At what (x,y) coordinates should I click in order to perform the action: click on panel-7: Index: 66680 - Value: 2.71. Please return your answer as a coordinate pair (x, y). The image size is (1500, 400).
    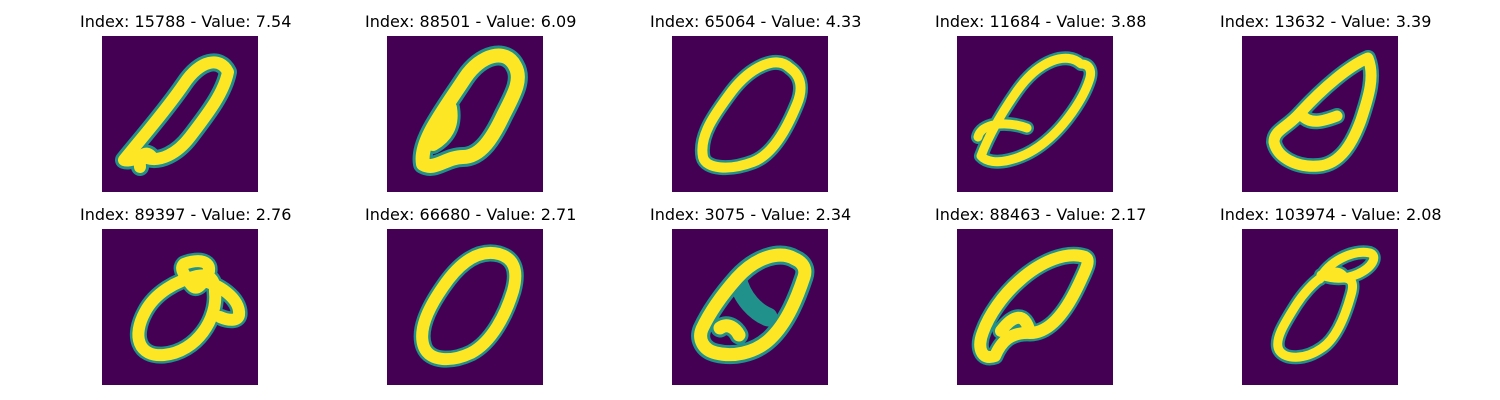
    Looking at the image, I should click on (471, 295).